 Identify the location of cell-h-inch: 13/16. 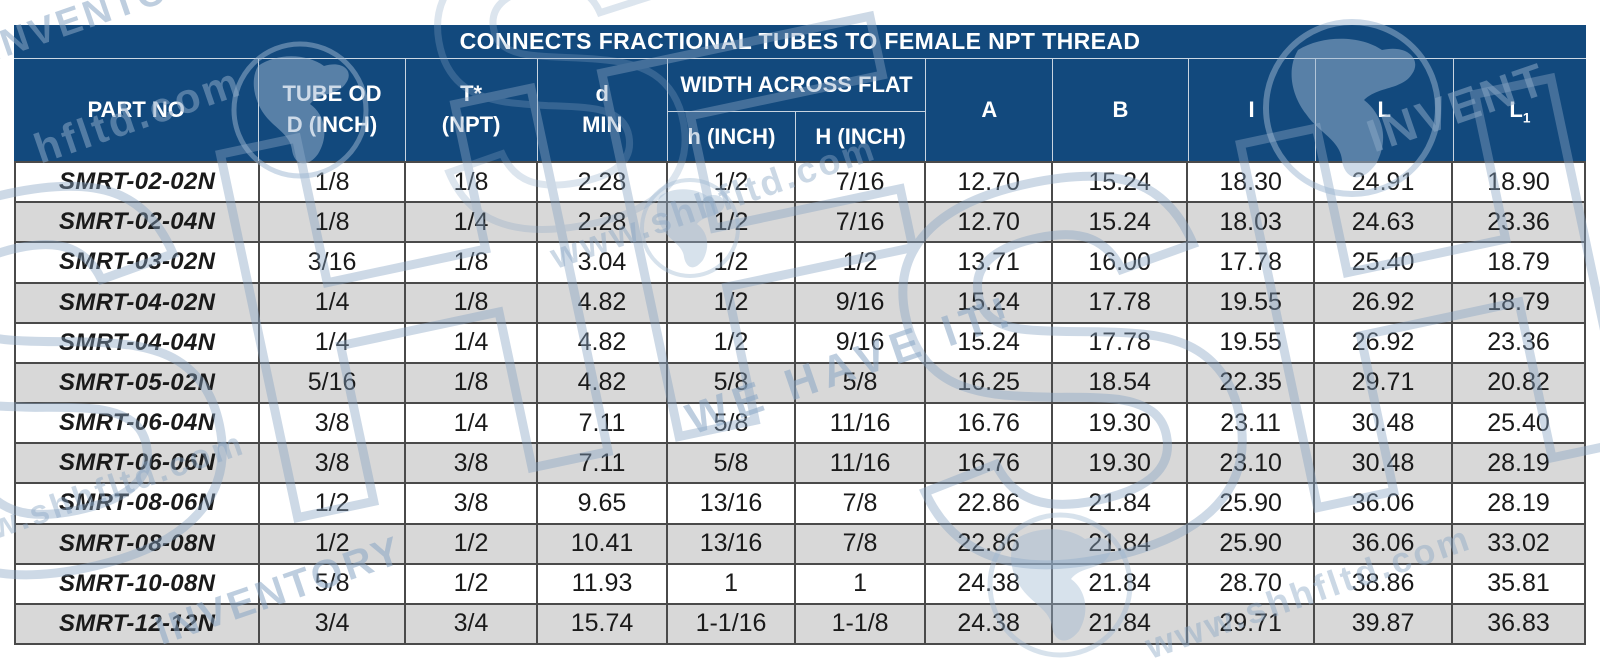
(731, 543).